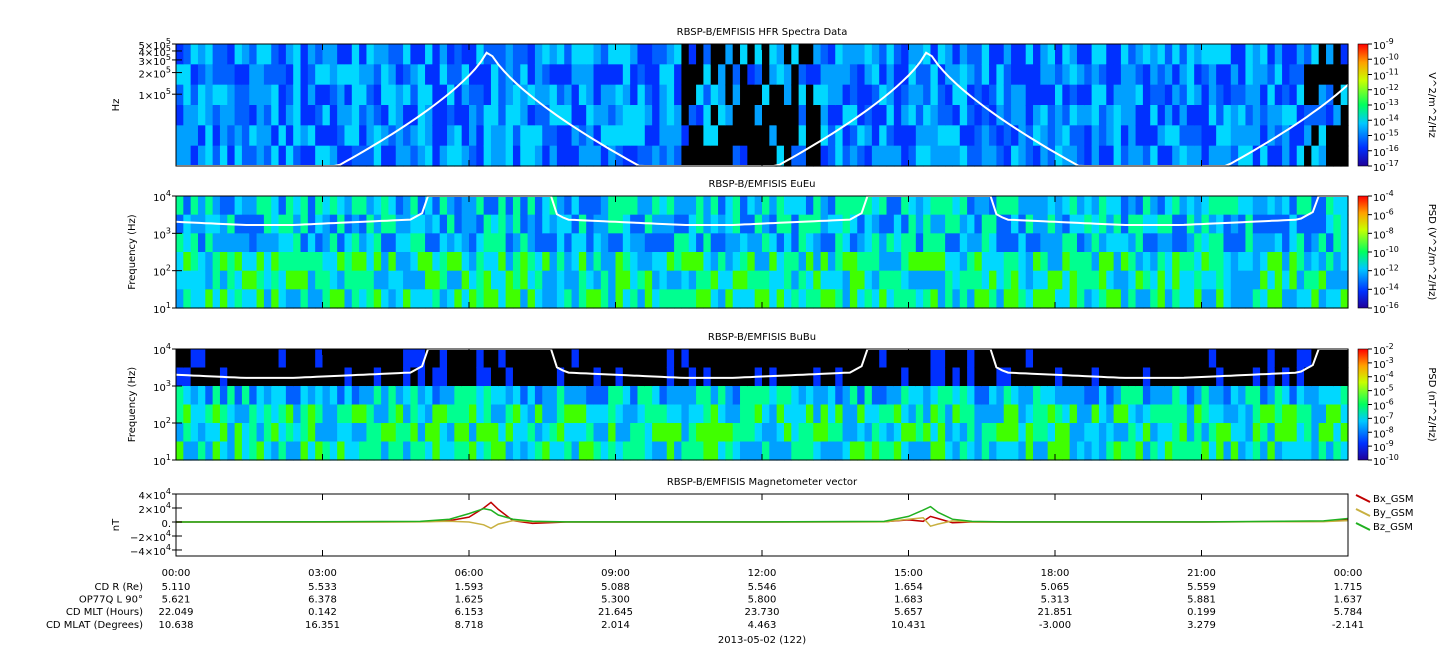 This screenshot has width=1447, height=658. I want to click on ephemeris-value: 1.683, so click(908, 600).